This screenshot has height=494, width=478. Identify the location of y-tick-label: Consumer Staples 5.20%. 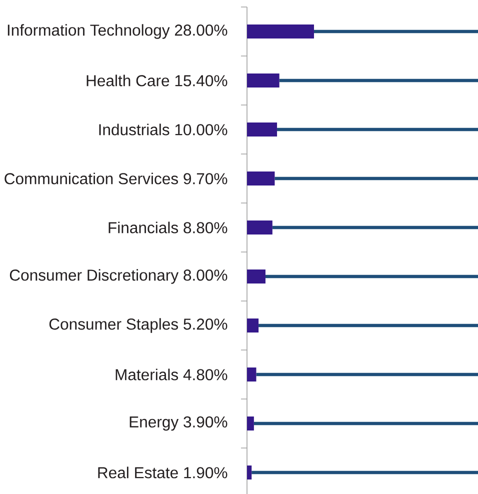
(138, 325).